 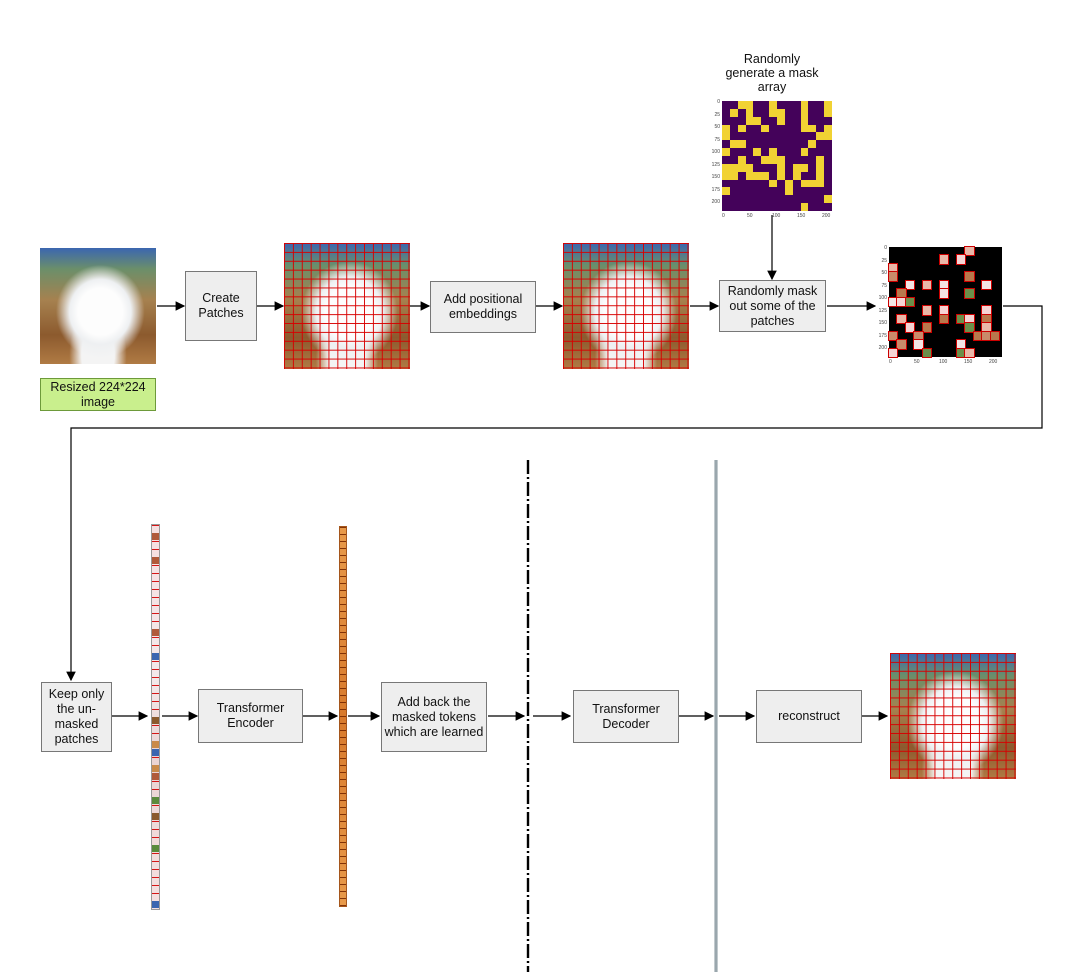 What do you see at coordinates (884, 260) in the screenshot?
I see `masked-y-tick: 25` at bounding box center [884, 260].